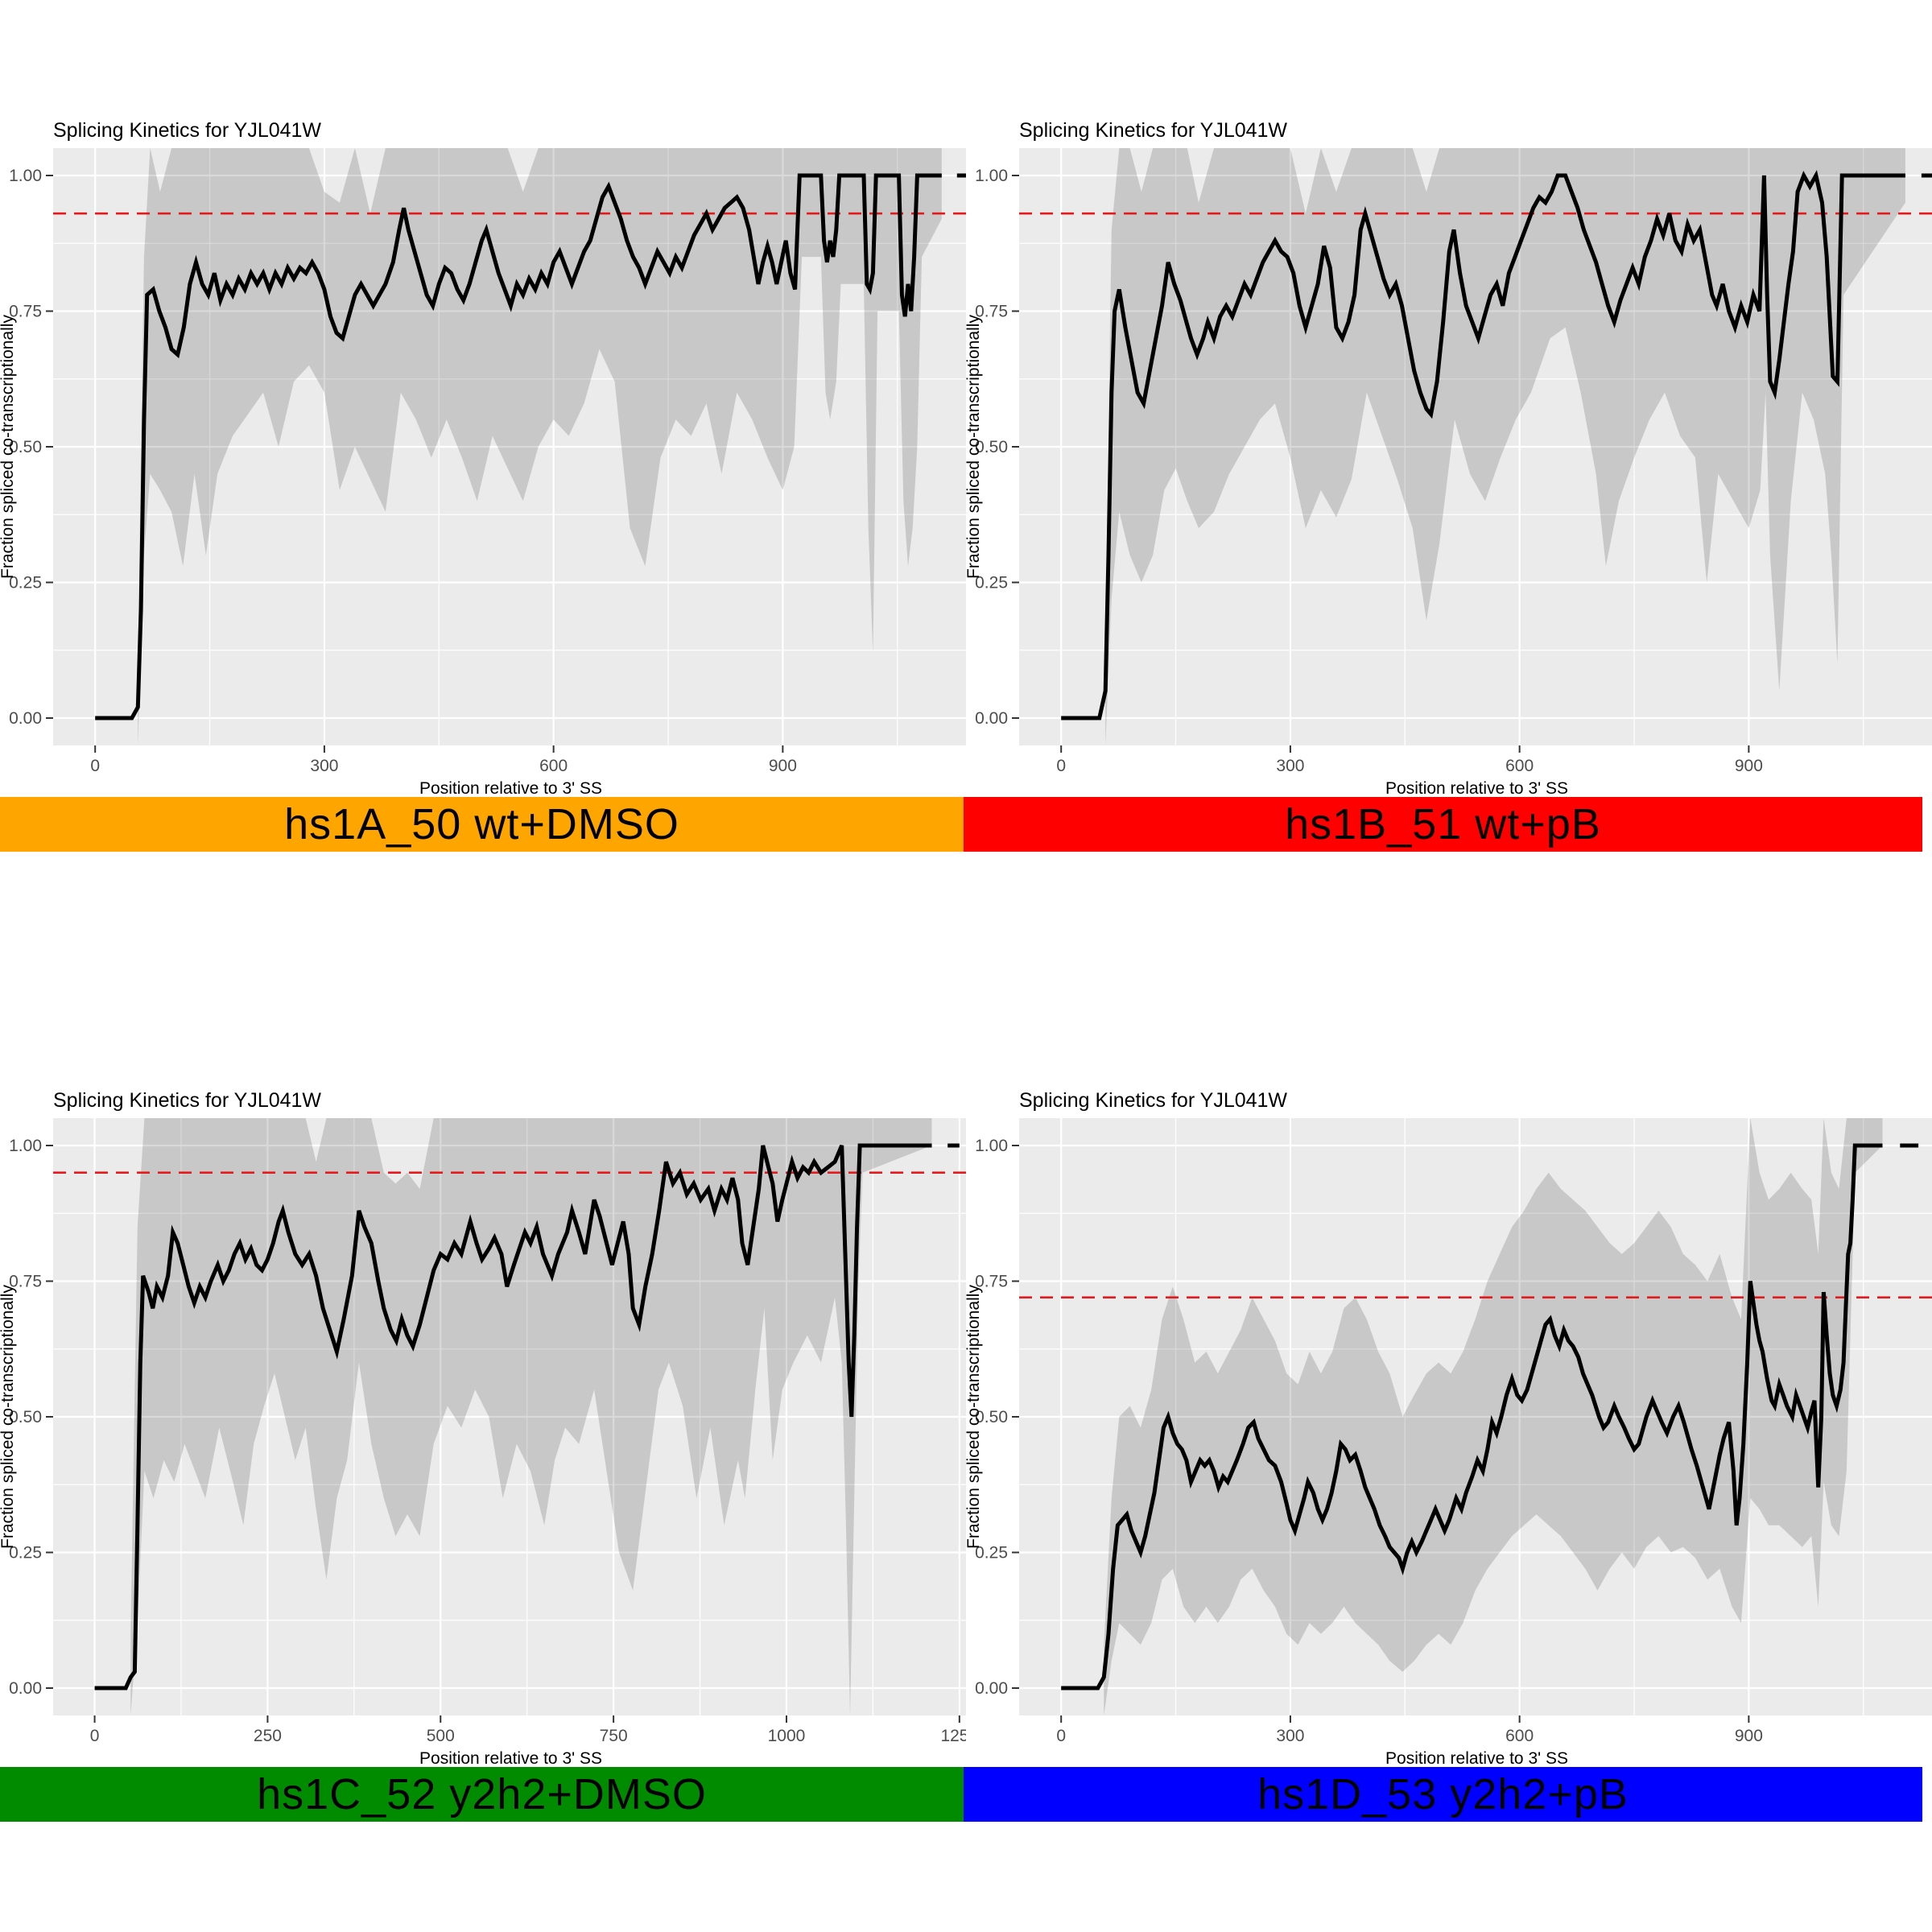 The width and height of the screenshot is (1932, 1932). What do you see at coordinates (268, 1736) in the screenshot?
I see `x-tick-label: 250` at bounding box center [268, 1736].